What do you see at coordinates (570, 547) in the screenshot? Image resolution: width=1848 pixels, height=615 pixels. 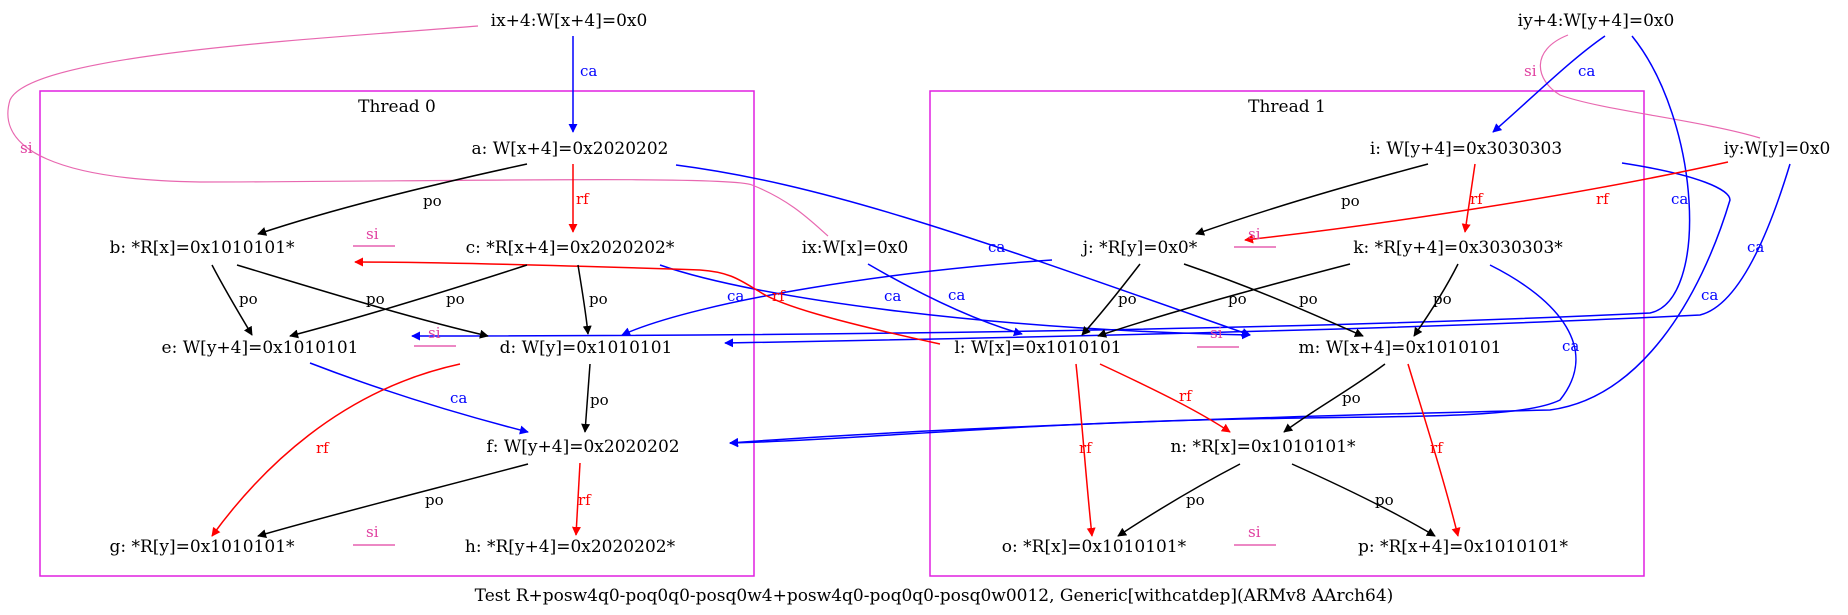 I see `node-h: h: *R[y+4]=0x2020202*` at bounding box center [570, 547].